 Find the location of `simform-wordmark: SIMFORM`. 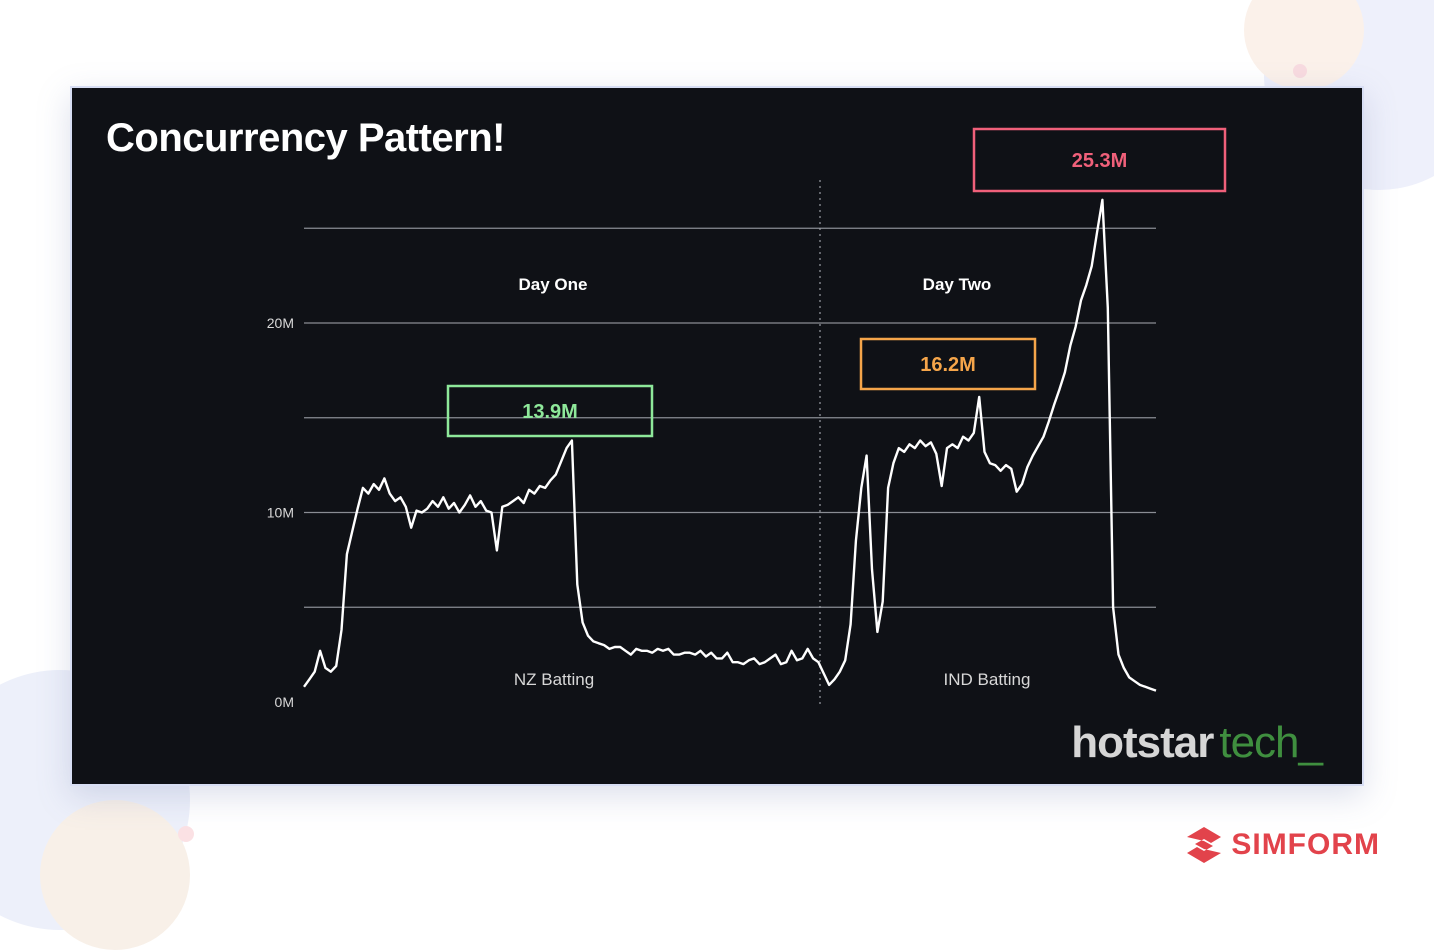

simform-wordmark: SIMFORM is located at coordinates (1305, 844).